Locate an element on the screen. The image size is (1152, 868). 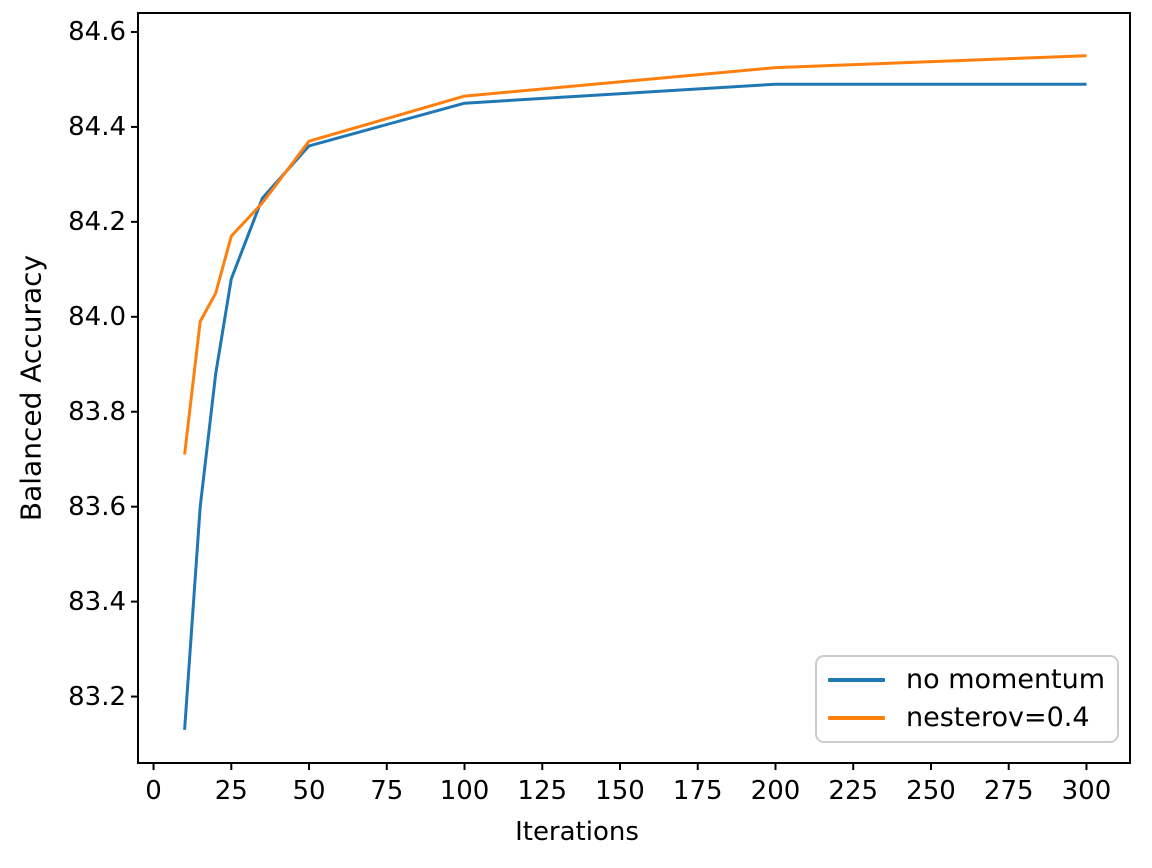
y-axis-label: Balanced Accuracy is located at coordinates (31, 388).